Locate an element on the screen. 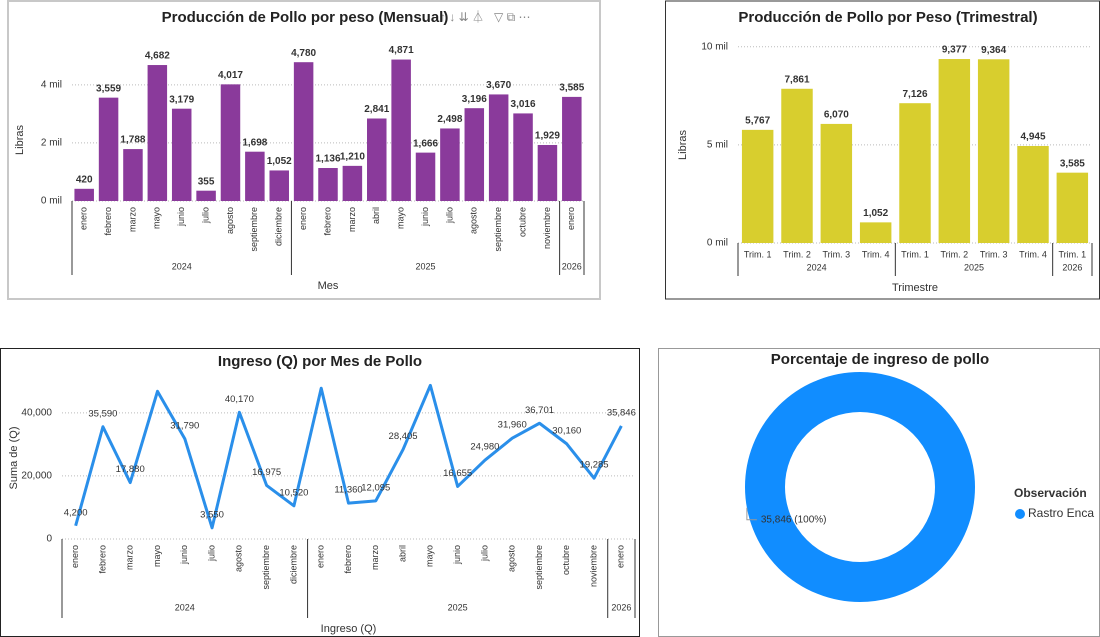  legend-marker is located at coordinates (1020, 514).